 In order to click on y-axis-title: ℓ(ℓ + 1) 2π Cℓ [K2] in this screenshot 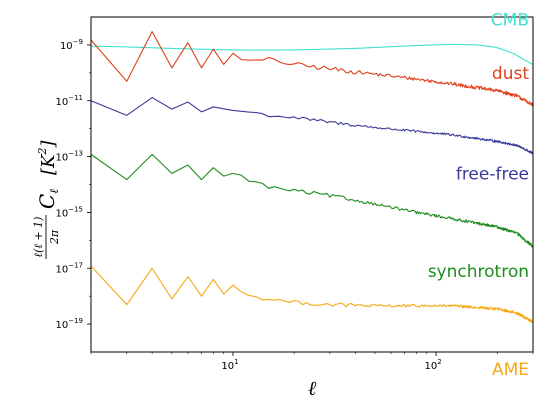, I will do `click(46, 199)`.